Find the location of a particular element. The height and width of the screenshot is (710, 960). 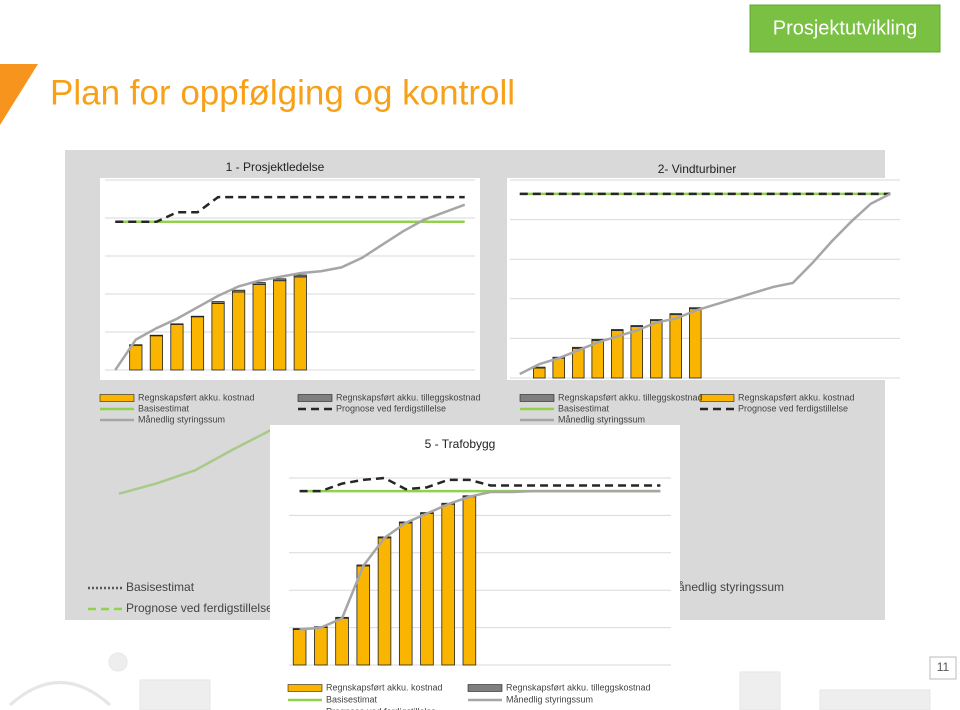

bridge is located at coordinates (60, 694).